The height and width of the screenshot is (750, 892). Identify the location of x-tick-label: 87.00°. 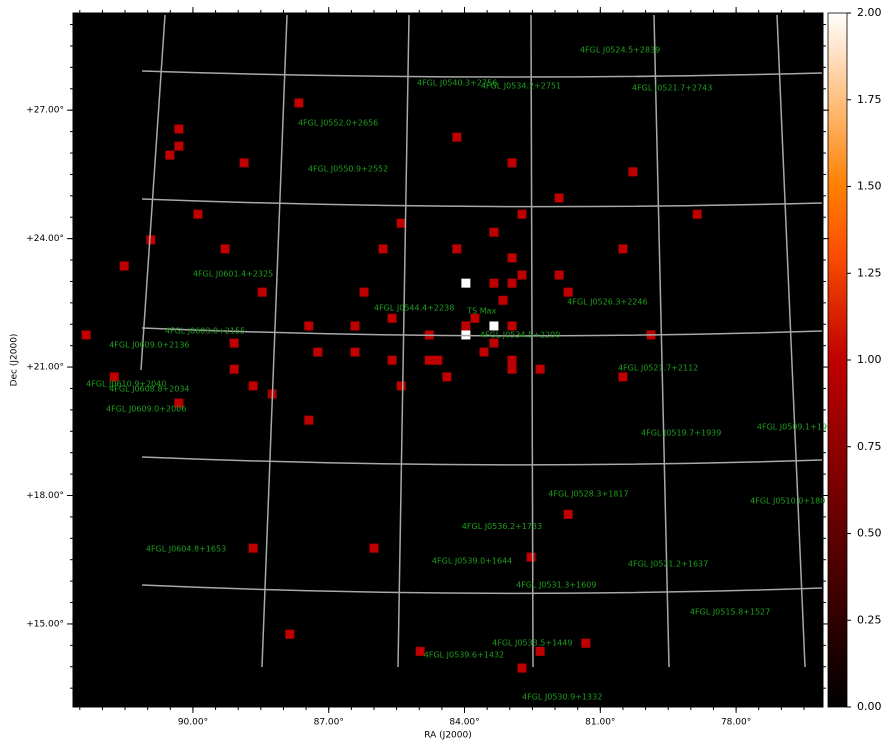
(329, 723).